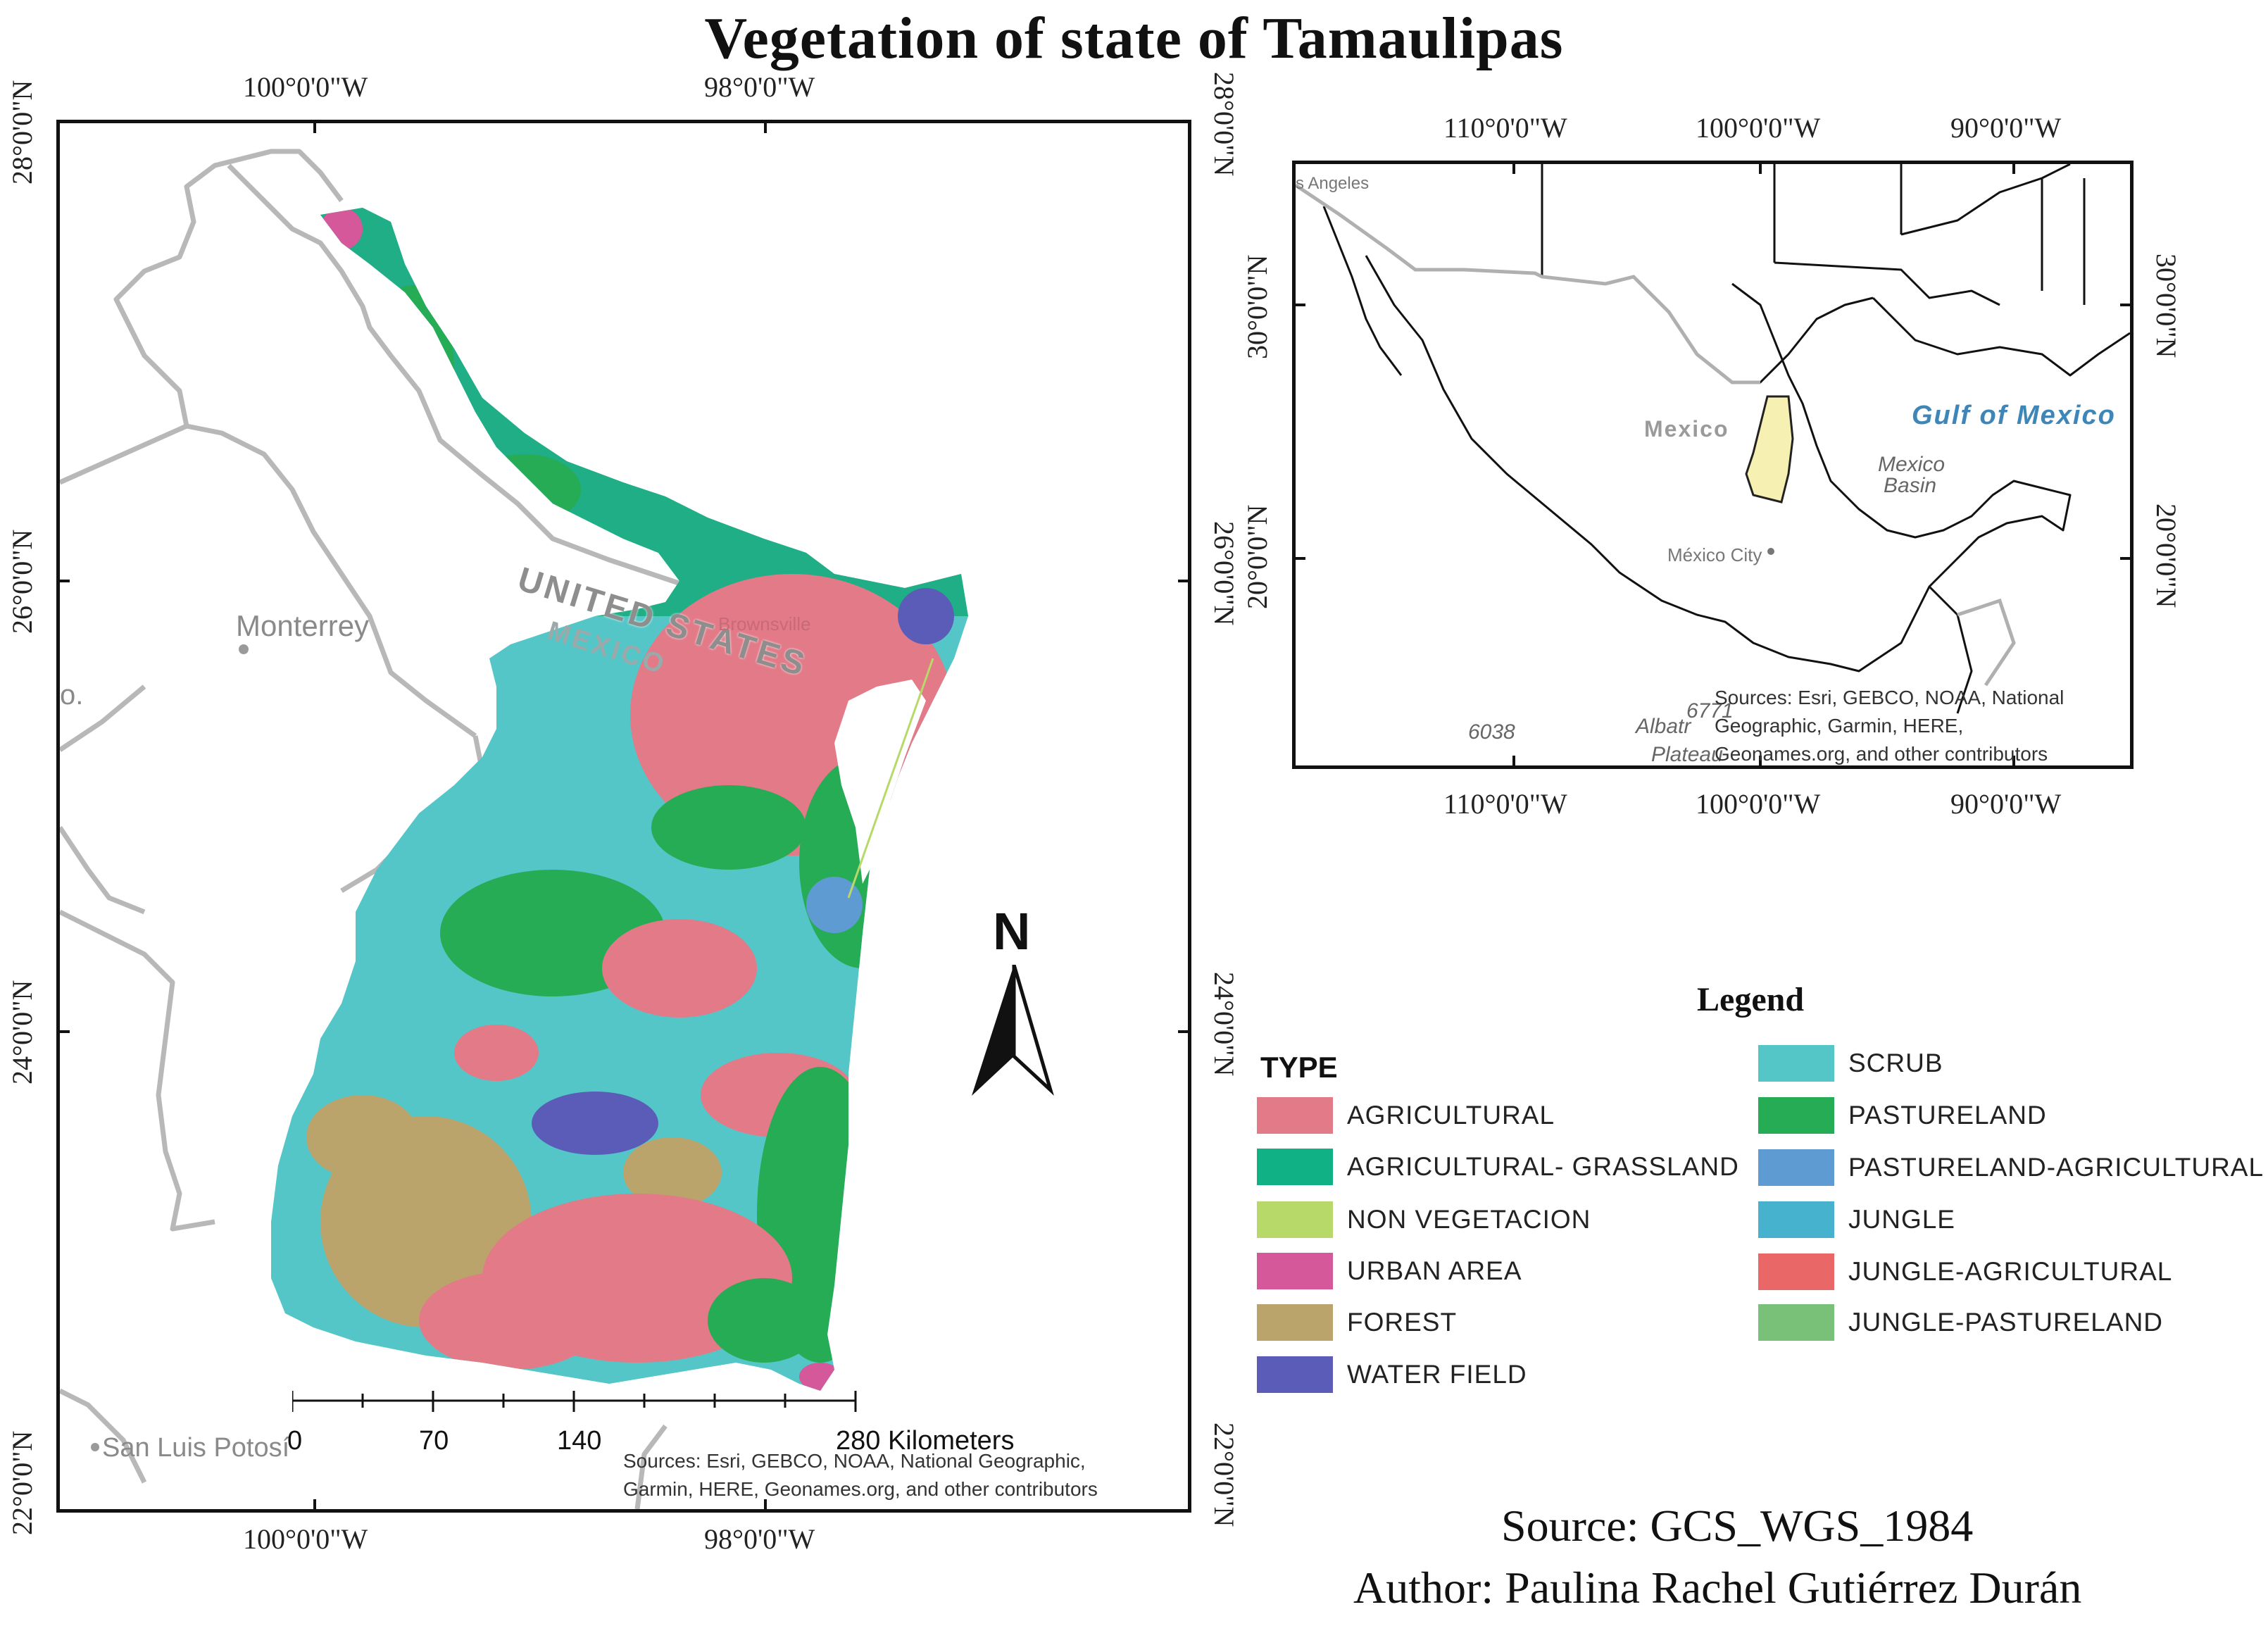 The image size is (2268, 1626). I want to click on bottom-lon-label-100w: 100°0'0"W, so click(305, 1539).